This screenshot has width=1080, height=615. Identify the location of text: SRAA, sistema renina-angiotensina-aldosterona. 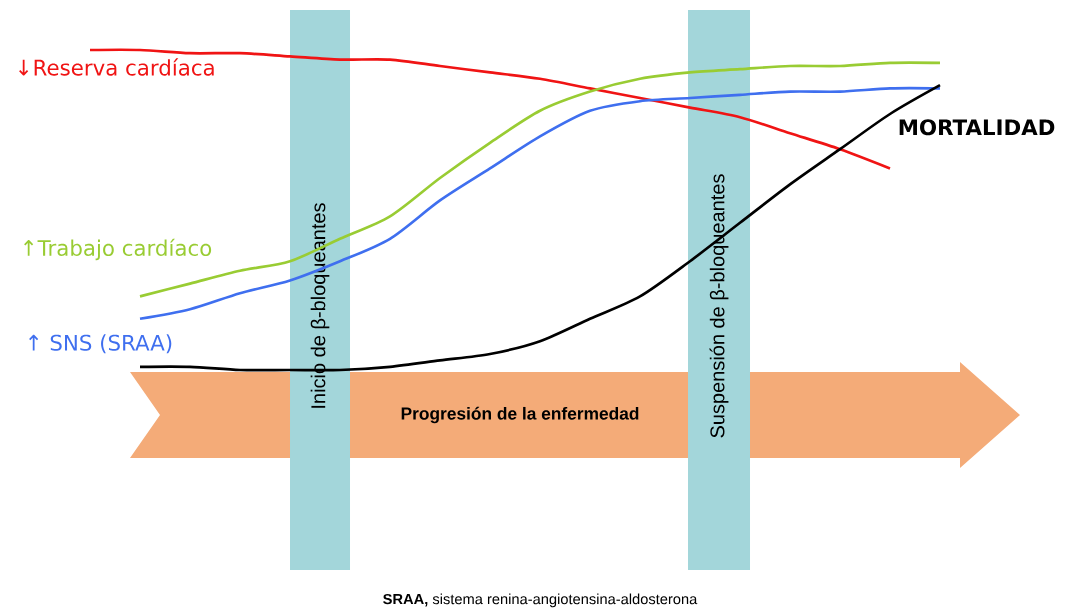
(540, 600).